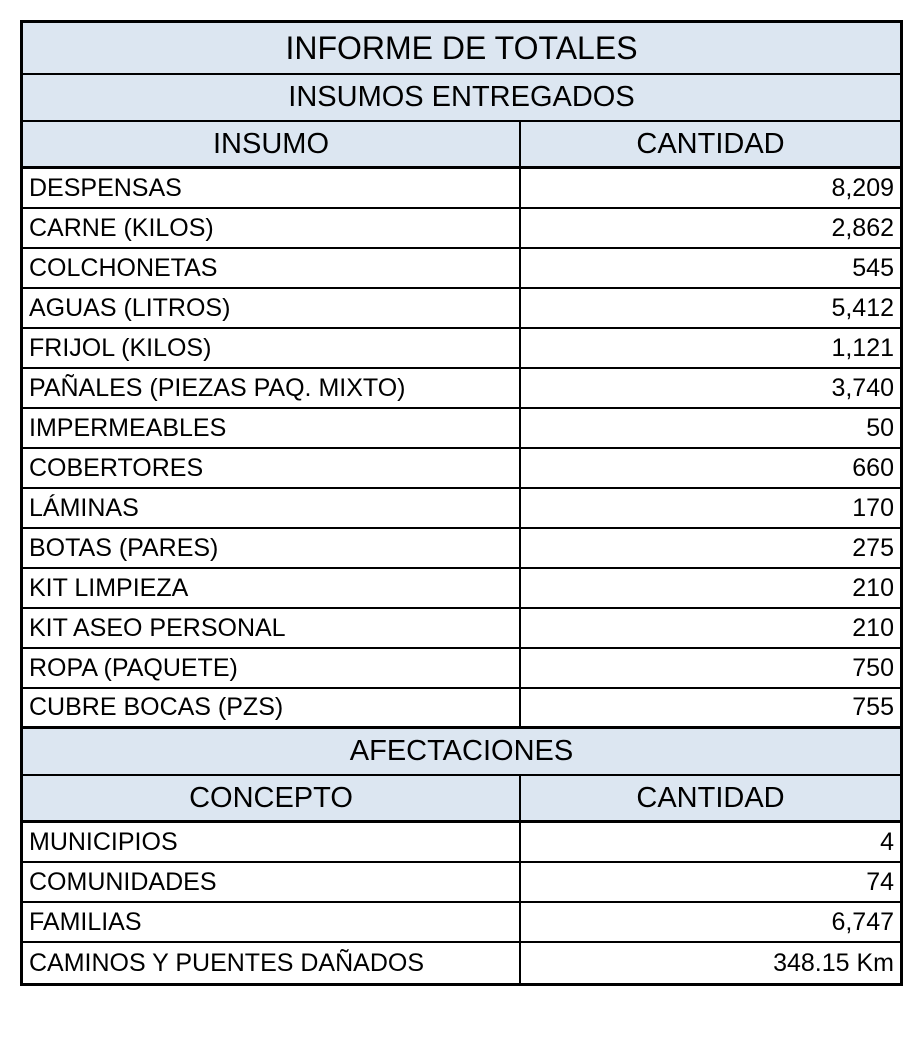  I want to click on row-qty-value: 2,862, so click(862, 227).